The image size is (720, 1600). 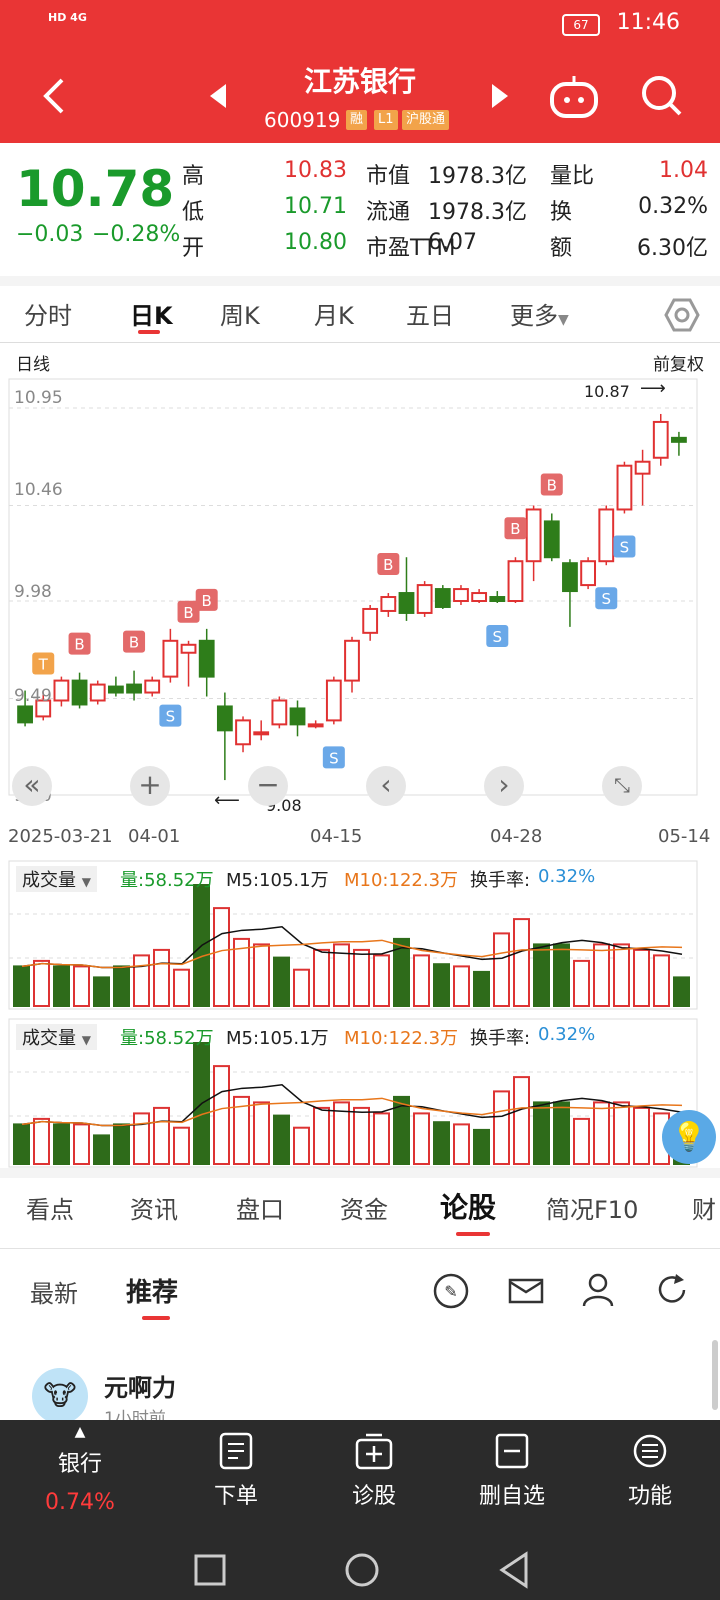 What do you see at coordinates (150, 786) in the screenshot?
I see `zoom-in-icon: +` at bounding box center [150, 786].